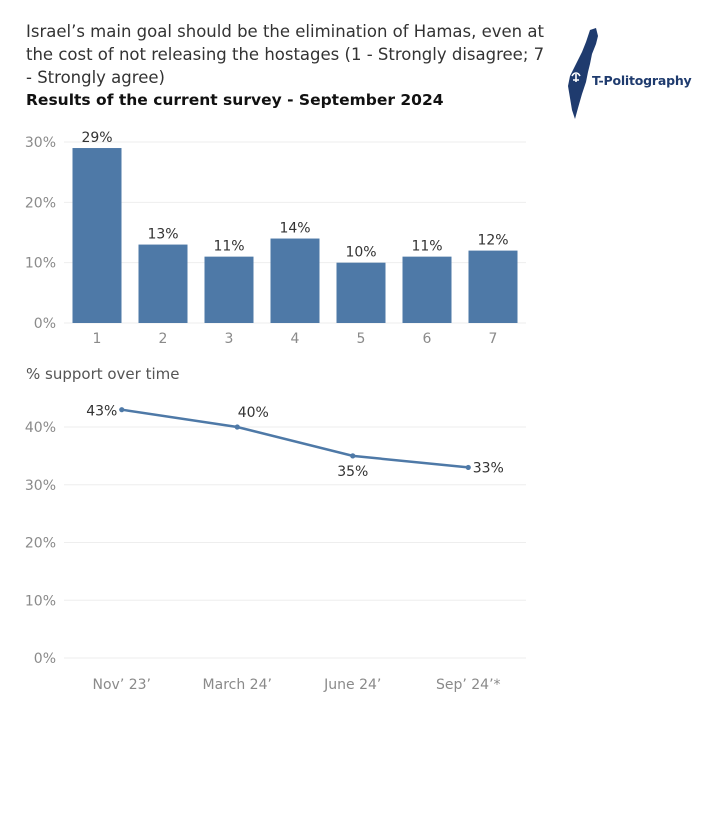  What do you see at coordinates (583, 73) in the screenshot?
I see `israel-map-icon` at bounding box center [583, 73].